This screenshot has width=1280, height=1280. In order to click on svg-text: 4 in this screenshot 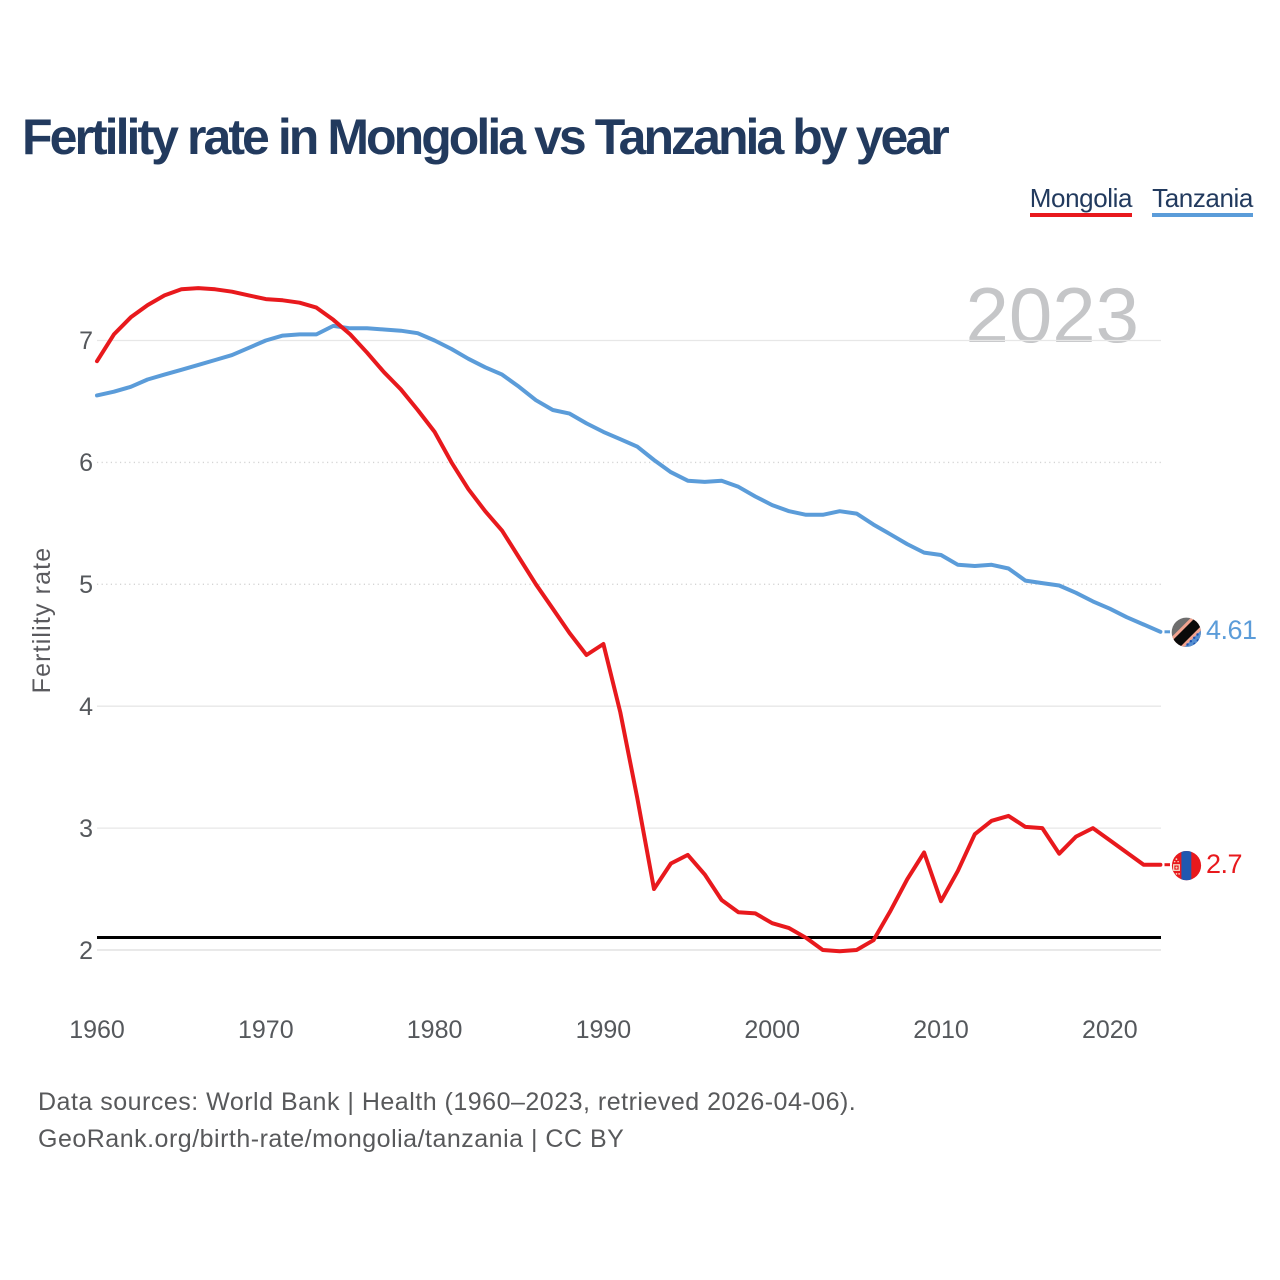, I will do `click(86, 707)`.